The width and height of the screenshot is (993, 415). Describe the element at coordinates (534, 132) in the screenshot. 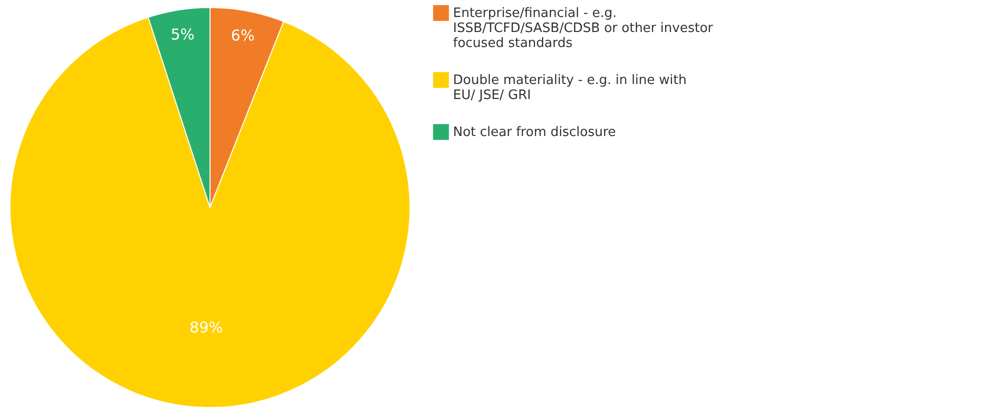

I see `legend-label: Not clear from disclosure` at that location.